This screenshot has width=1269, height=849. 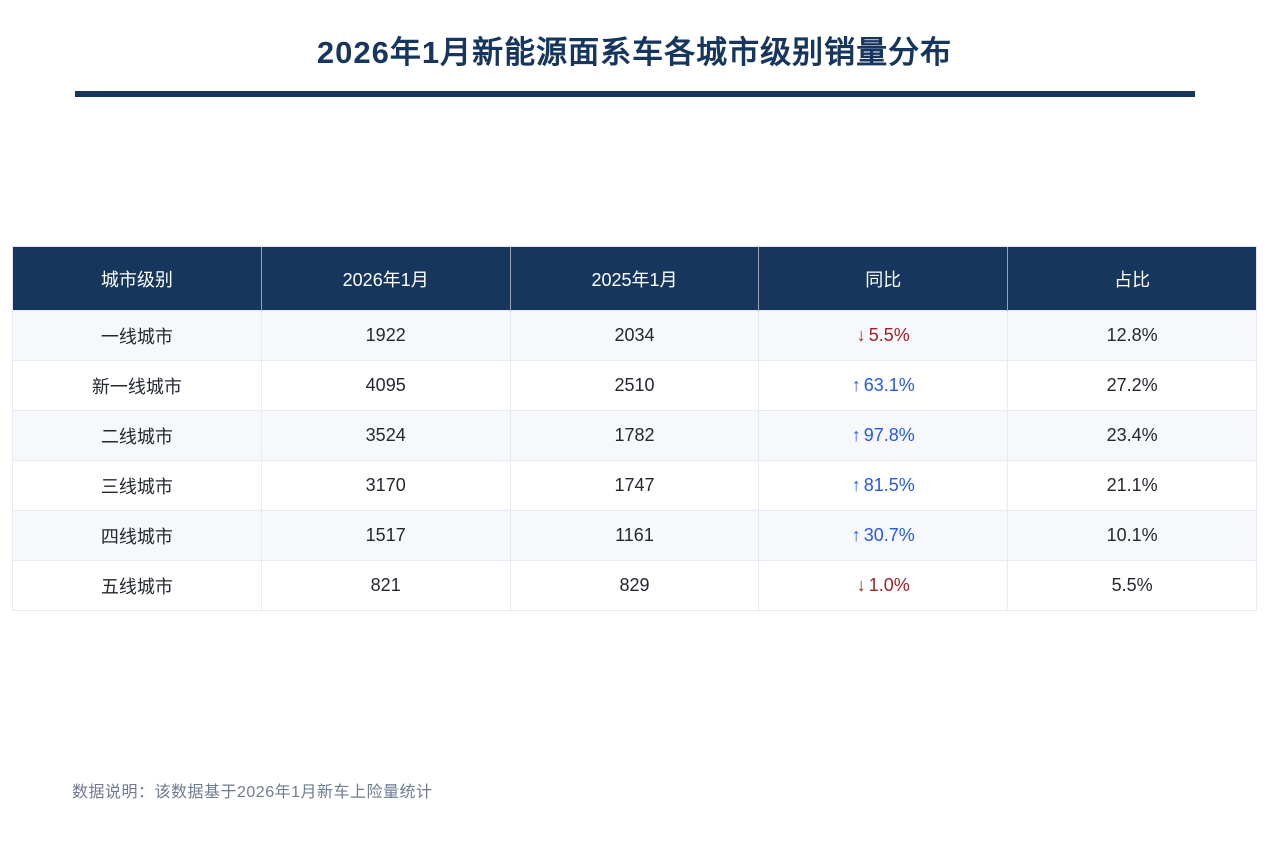 I want to click on yoy-cell: ↑ 81.5%, so click(x=883, y=485).